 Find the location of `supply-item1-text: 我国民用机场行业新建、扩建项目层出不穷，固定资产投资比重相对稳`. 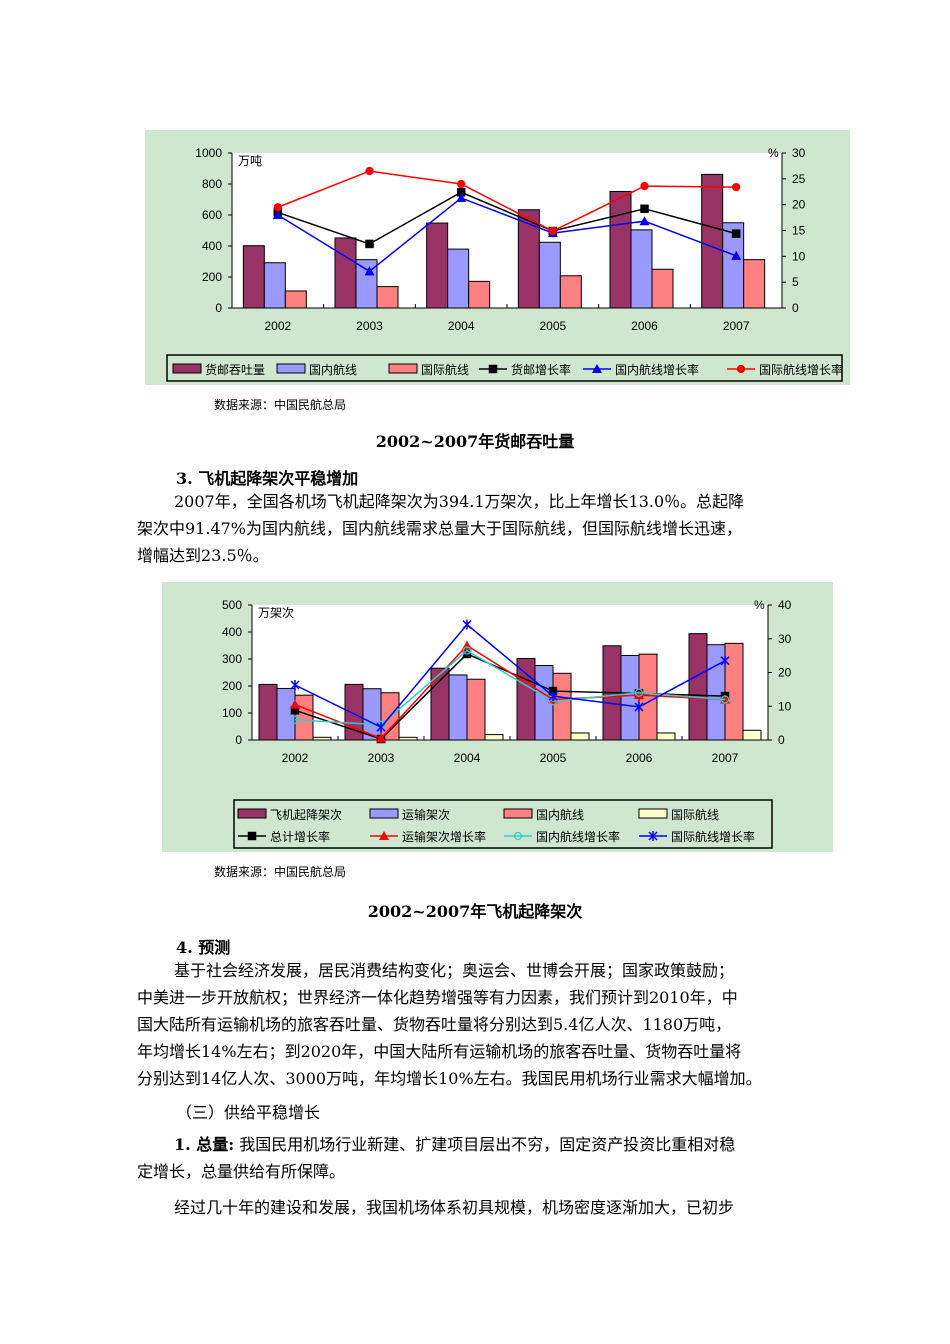

supply-item1-text: 我国民用机场行业新建、扩建项目层出不穷，固定资产投资比重相对稳 is located at coordinates (485, 1144).